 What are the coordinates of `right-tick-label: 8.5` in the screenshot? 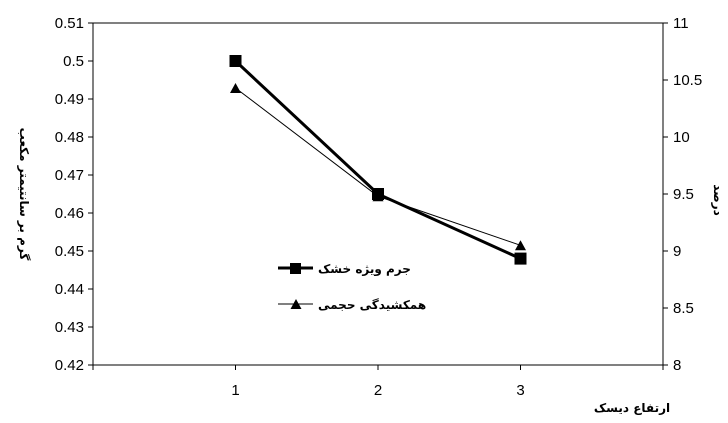 It's located at (683, 308).